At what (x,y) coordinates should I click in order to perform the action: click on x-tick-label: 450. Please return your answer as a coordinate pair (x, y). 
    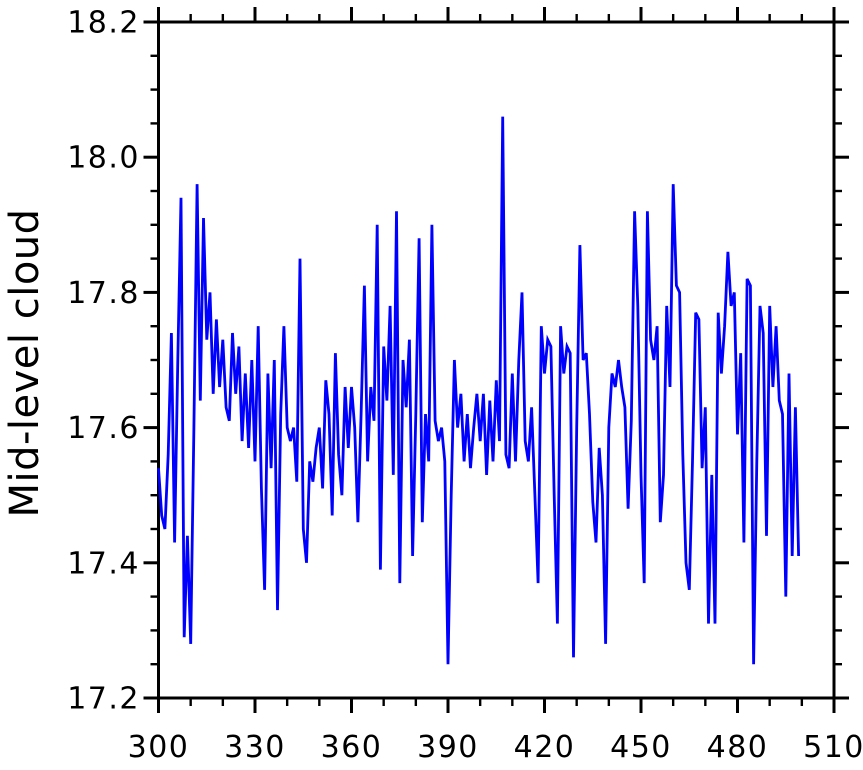
    Looking at the image, I should click on (641, 747).